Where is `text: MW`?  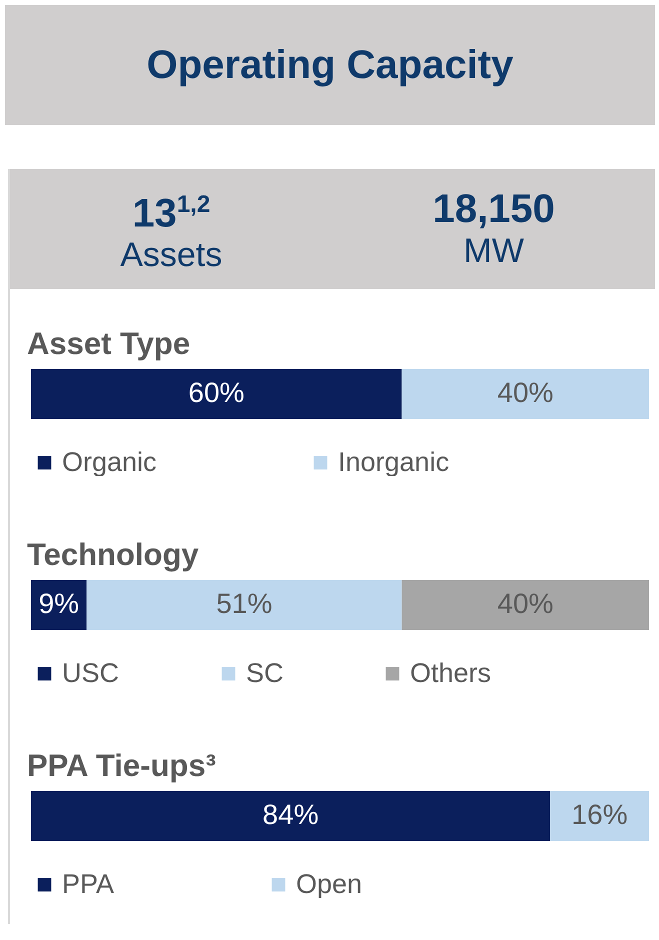
text: MW is located at coordinates (494, 251).